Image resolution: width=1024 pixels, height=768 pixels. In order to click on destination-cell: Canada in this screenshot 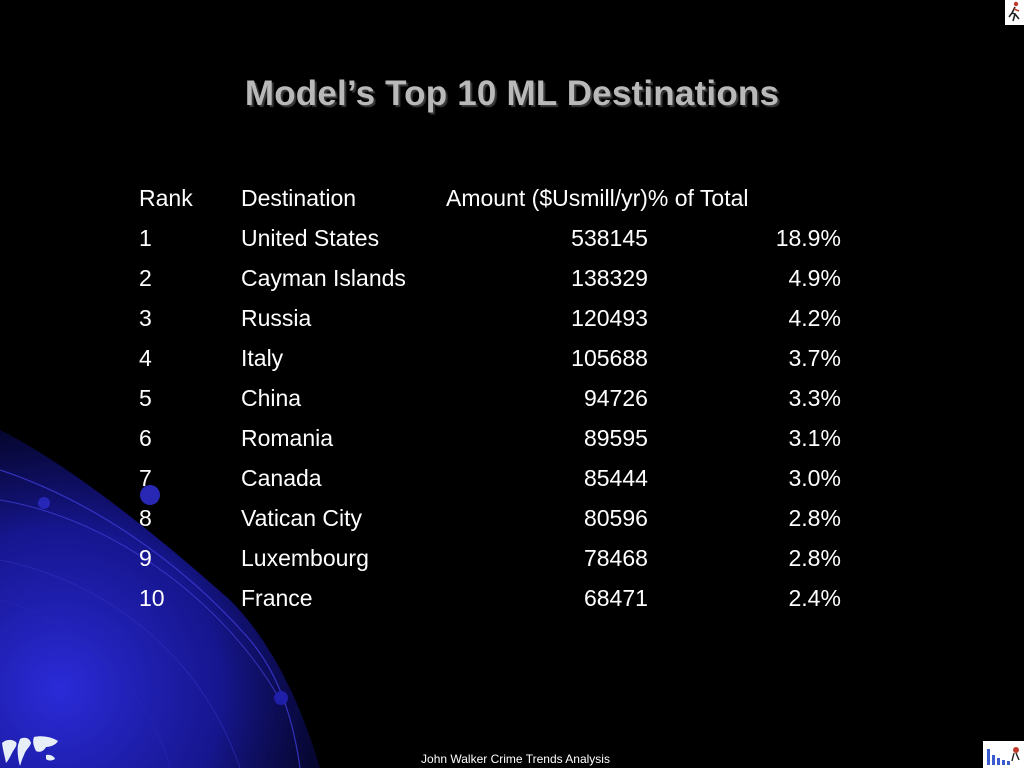, I will do `click(281, 477)`.